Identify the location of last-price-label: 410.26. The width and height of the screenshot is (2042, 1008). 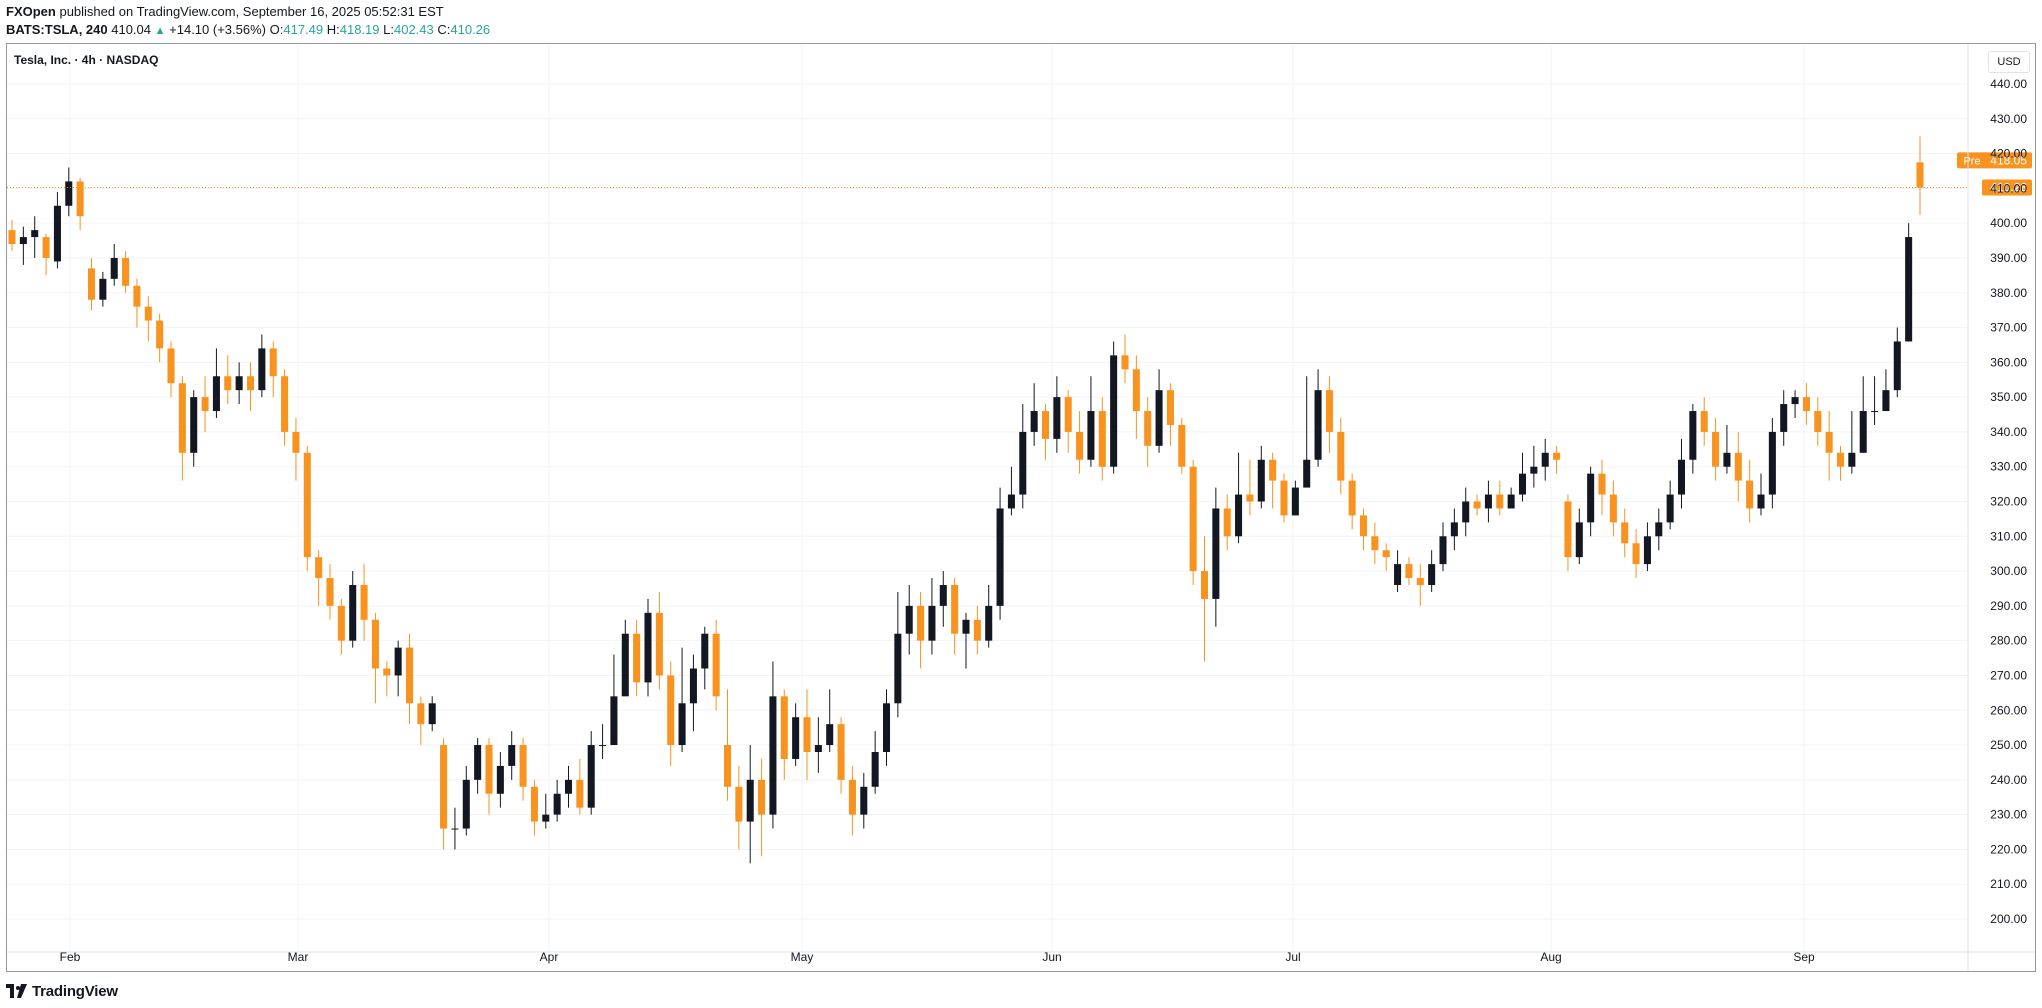
(2008, 187).